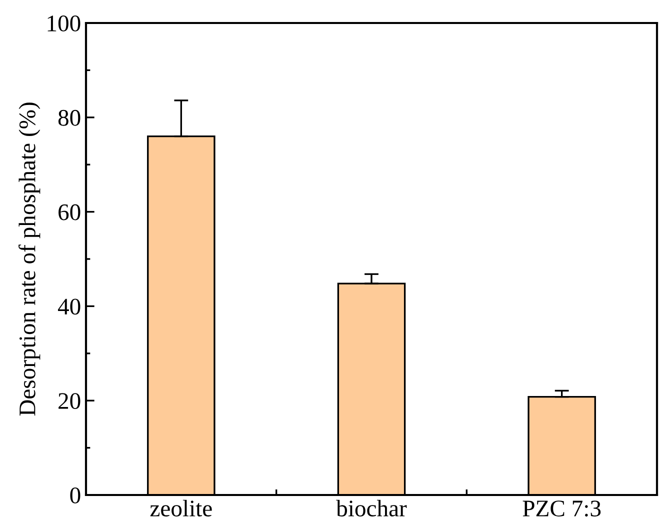 The image size is (659, 526). What do you see at coordinates (64, 23) in the screenshot?
I see `y-tick-label: 100` at bounding box center [64, 23].